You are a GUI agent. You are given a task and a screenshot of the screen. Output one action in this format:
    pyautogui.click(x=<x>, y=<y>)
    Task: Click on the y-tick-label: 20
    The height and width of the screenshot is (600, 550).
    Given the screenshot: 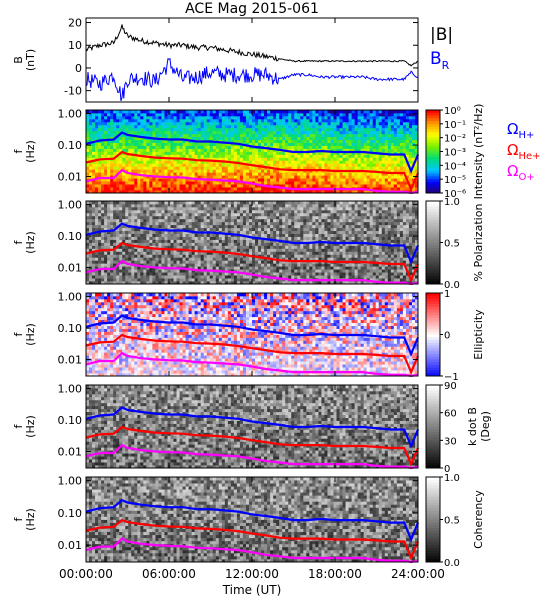 What is the action you would take?
    pyautogui.click(x=75, y=23)
    